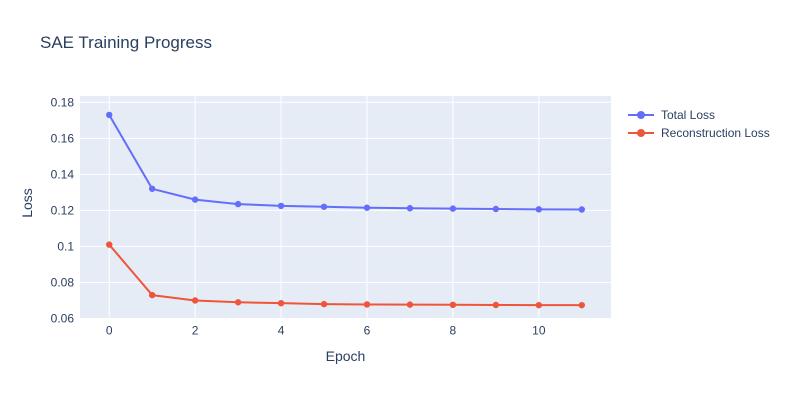  I want to click on svg-text: 2, so click(195, 331).